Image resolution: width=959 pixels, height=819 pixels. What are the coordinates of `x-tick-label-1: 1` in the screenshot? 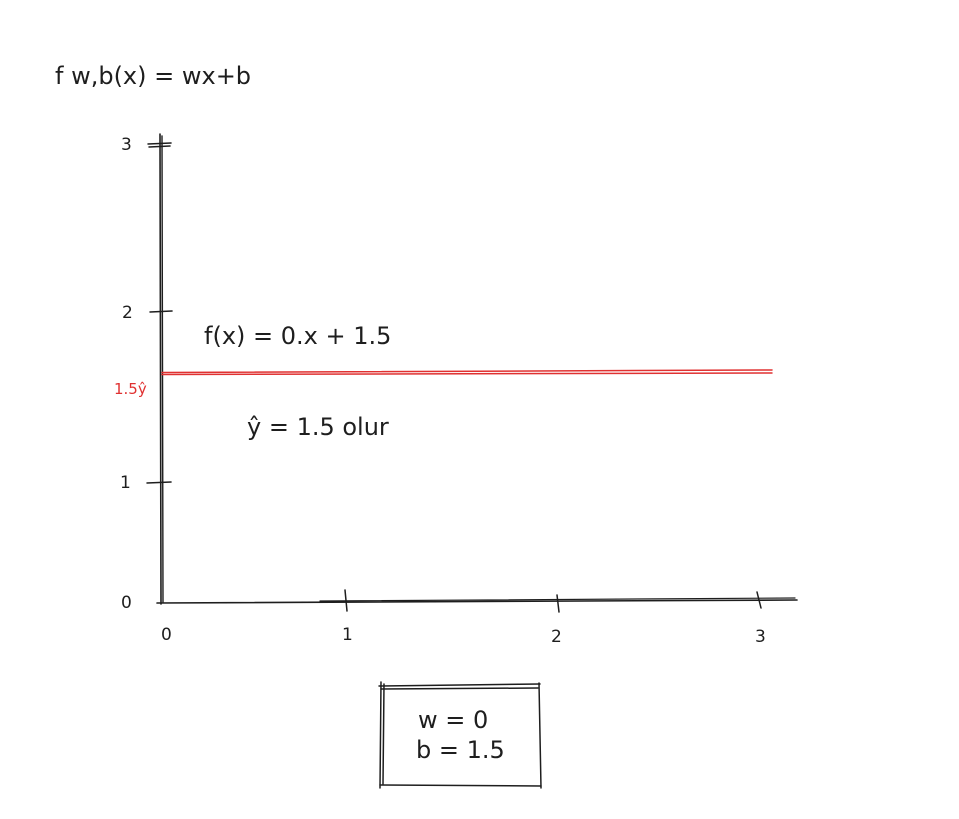 It's located at (347, 635).